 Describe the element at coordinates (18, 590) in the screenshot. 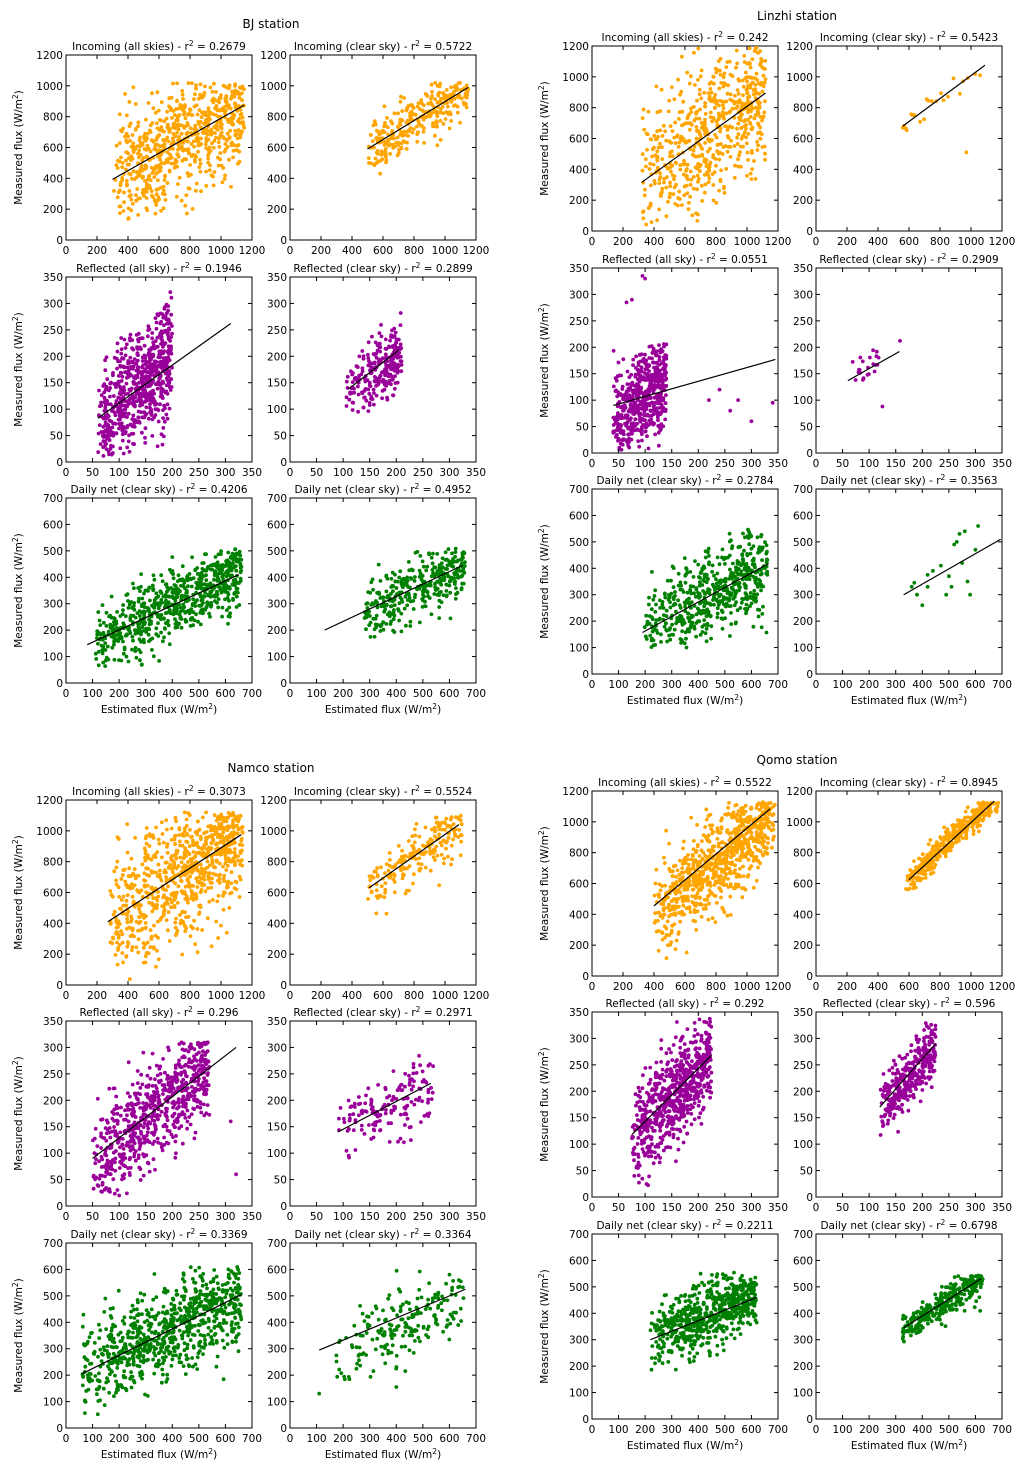

I see `y-axis-label: Measured flux (W/m2)` at that location.